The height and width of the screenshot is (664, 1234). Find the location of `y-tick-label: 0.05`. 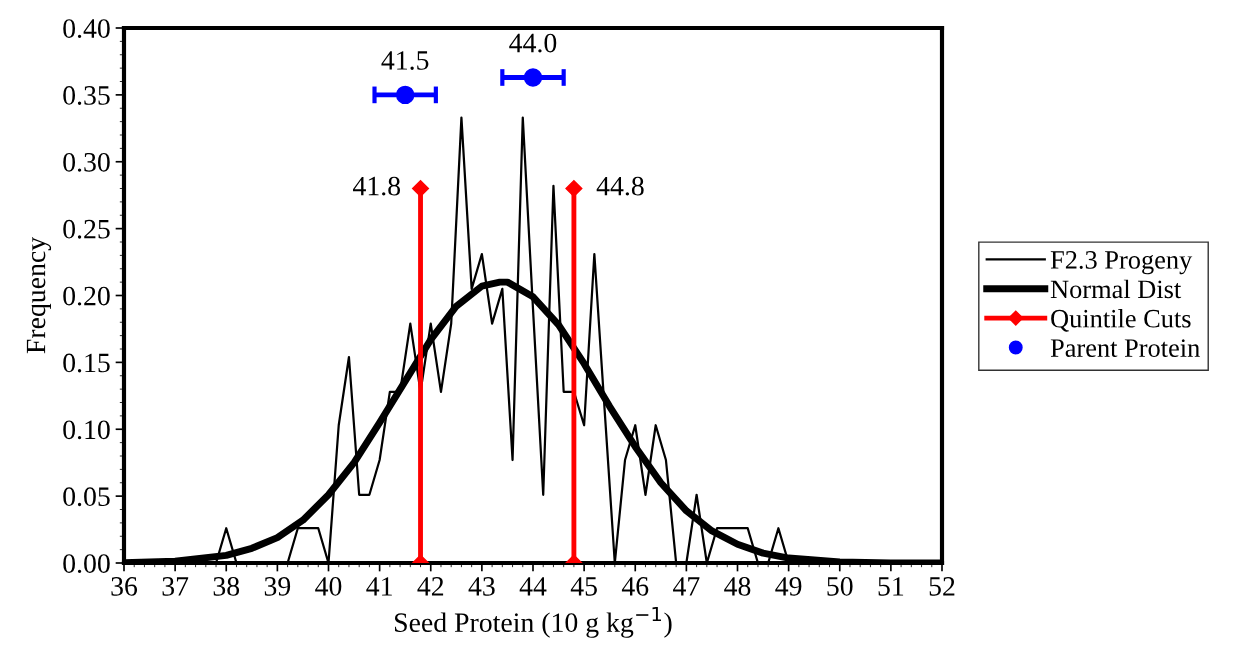

y-tick-label: 0.05 is located at coordinates (86, 497).